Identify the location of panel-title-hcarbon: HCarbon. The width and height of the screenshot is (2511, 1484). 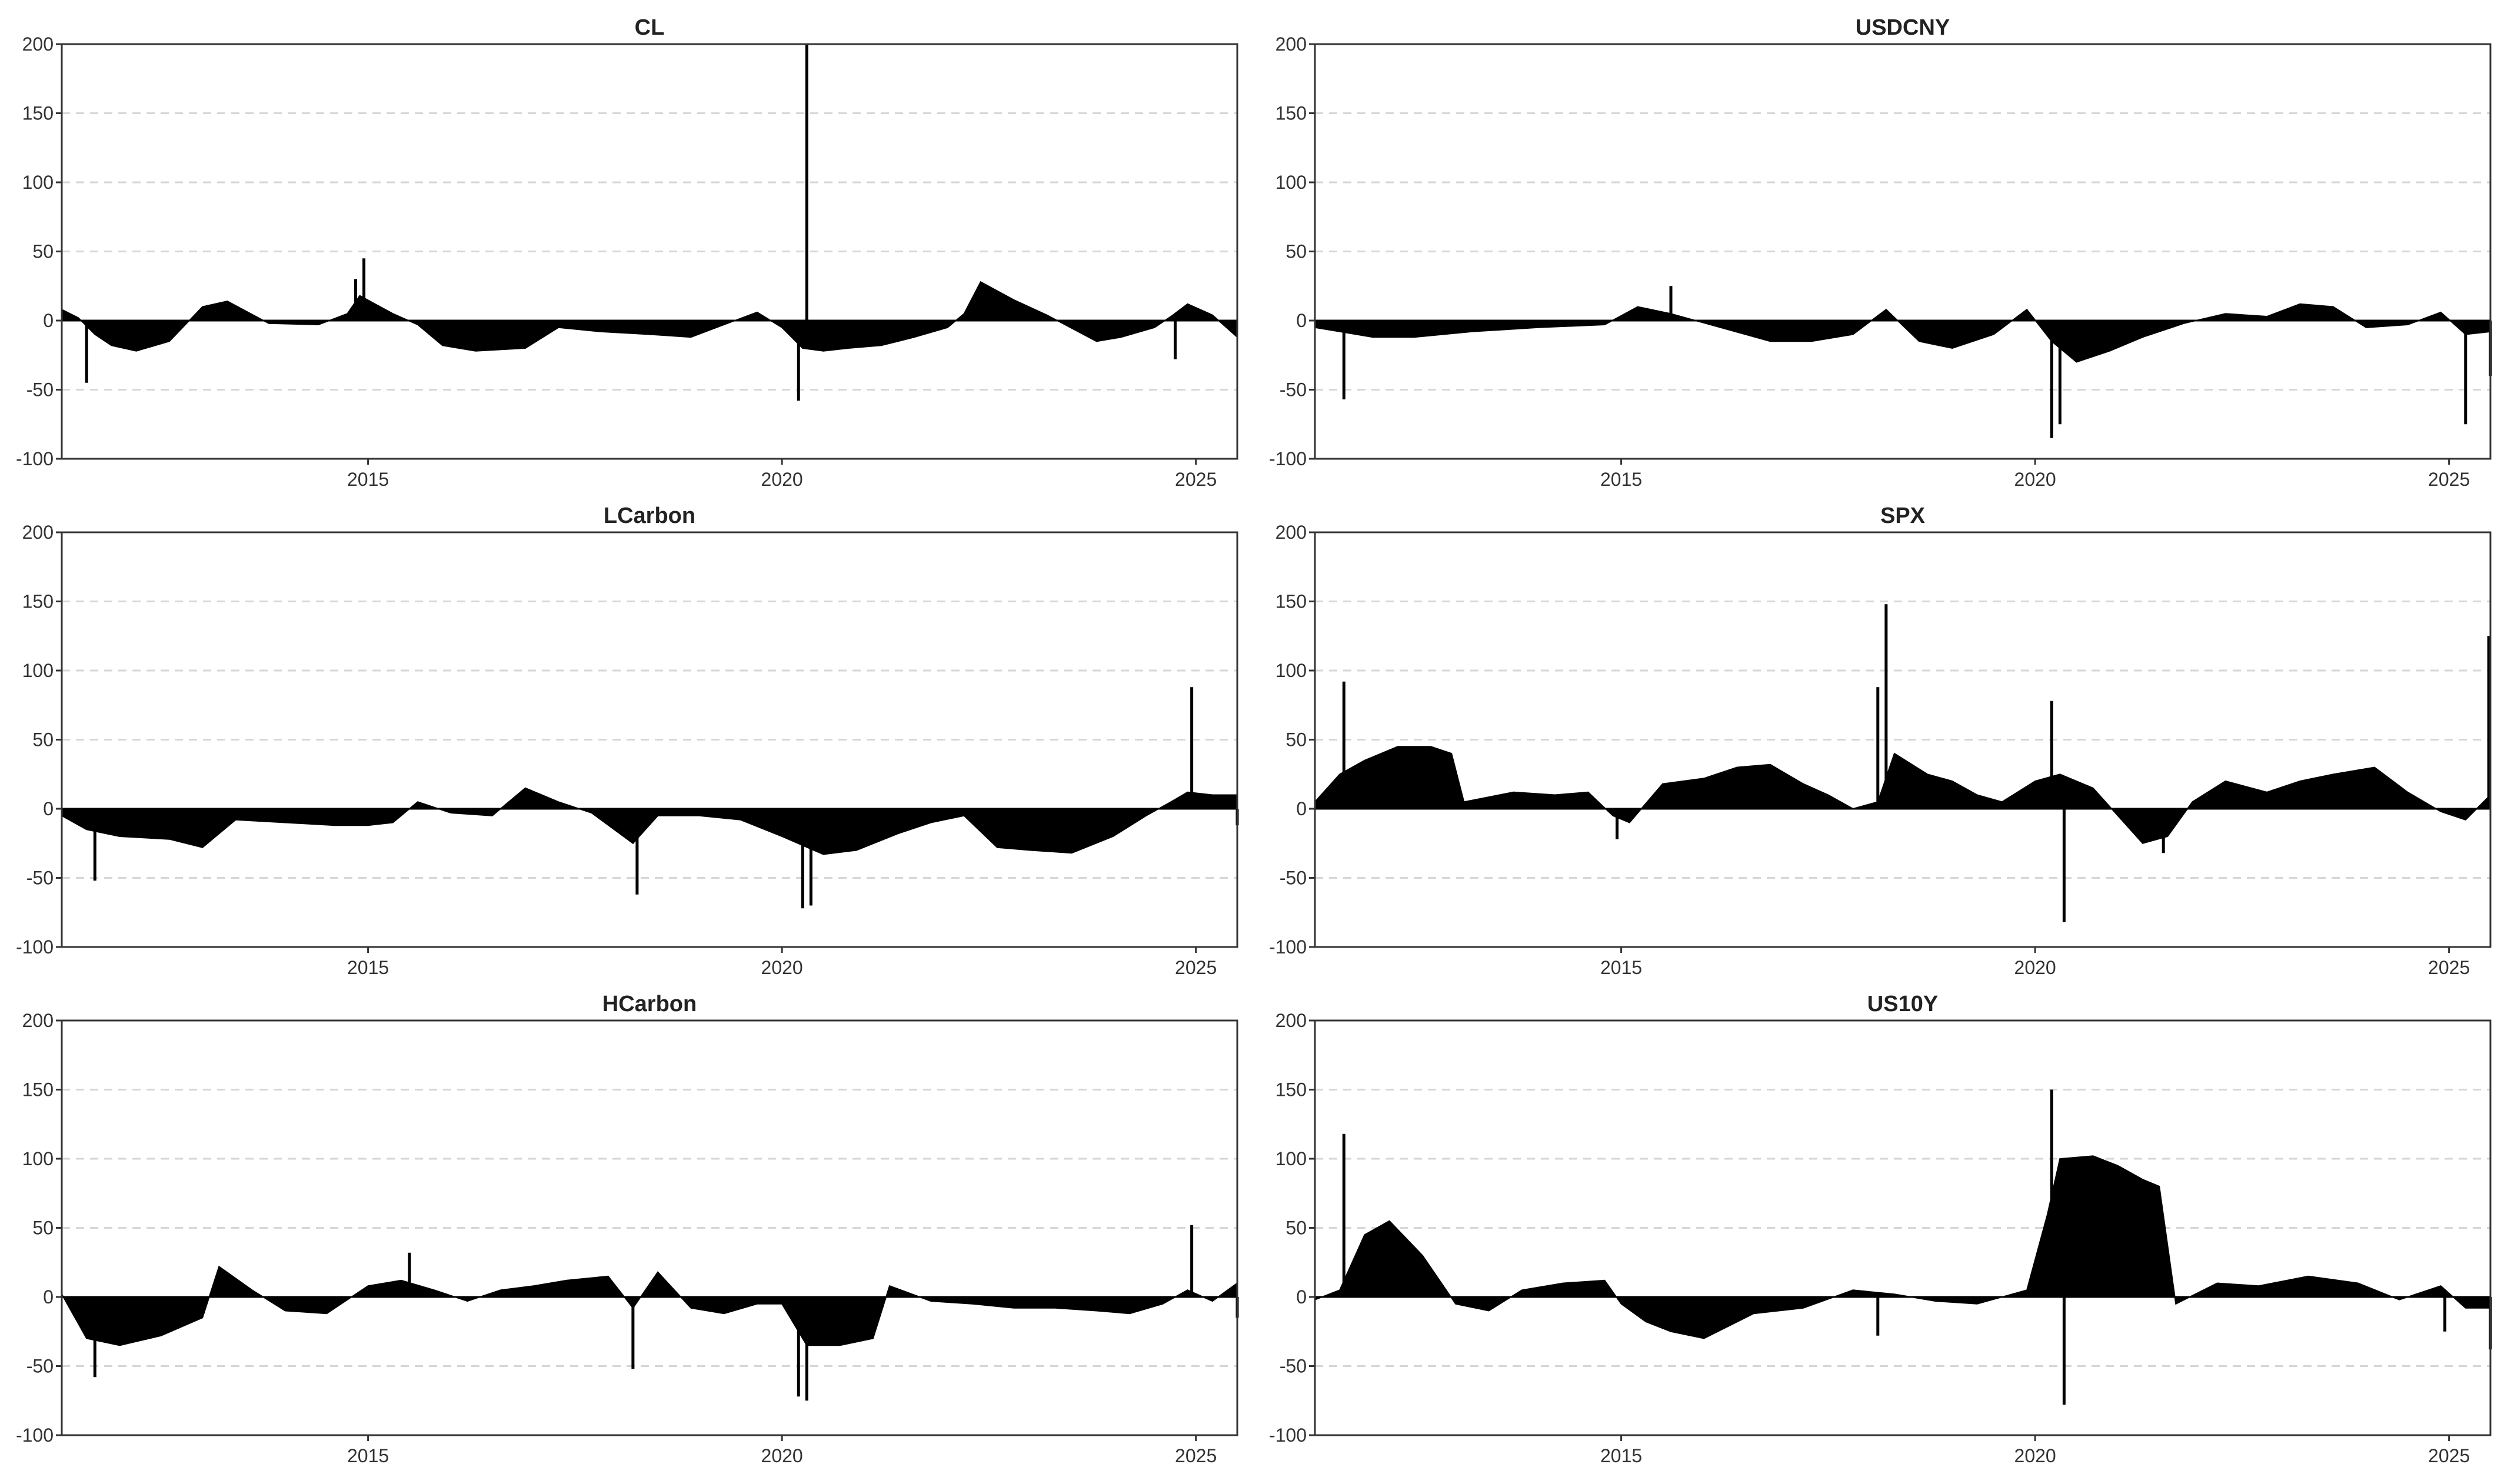
(650, 1004).